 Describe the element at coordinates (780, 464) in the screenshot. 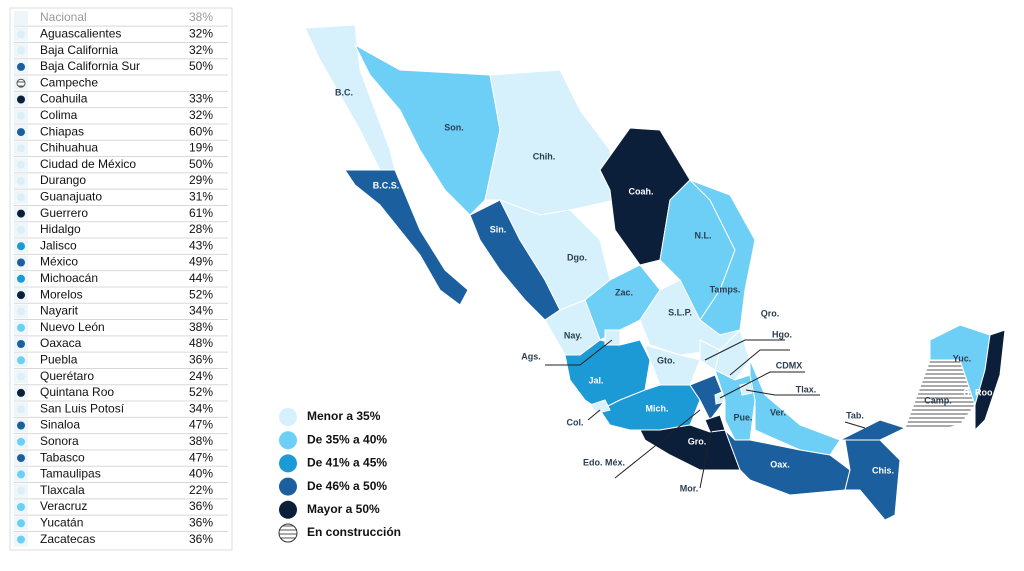

I see `map-label: Oax.` at that location.